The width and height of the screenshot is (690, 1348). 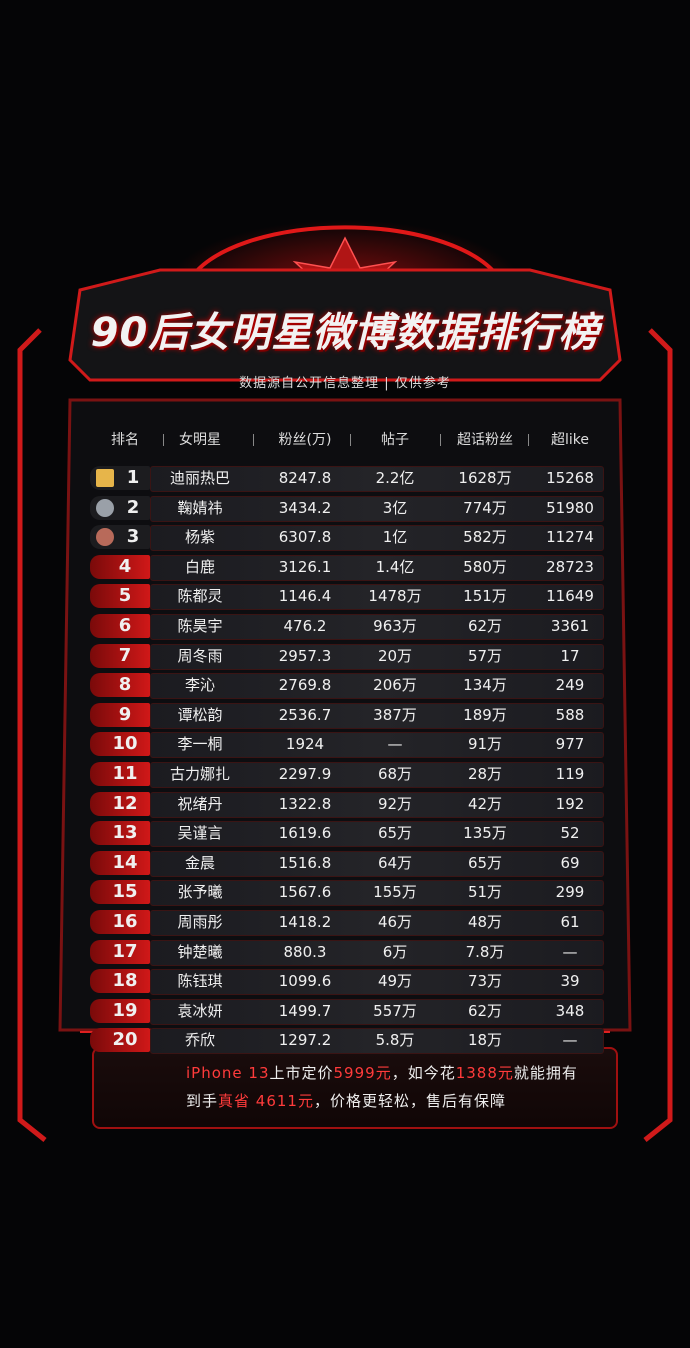 I want to click on ad-text: ，如今花, so click(x=423, y=1073).